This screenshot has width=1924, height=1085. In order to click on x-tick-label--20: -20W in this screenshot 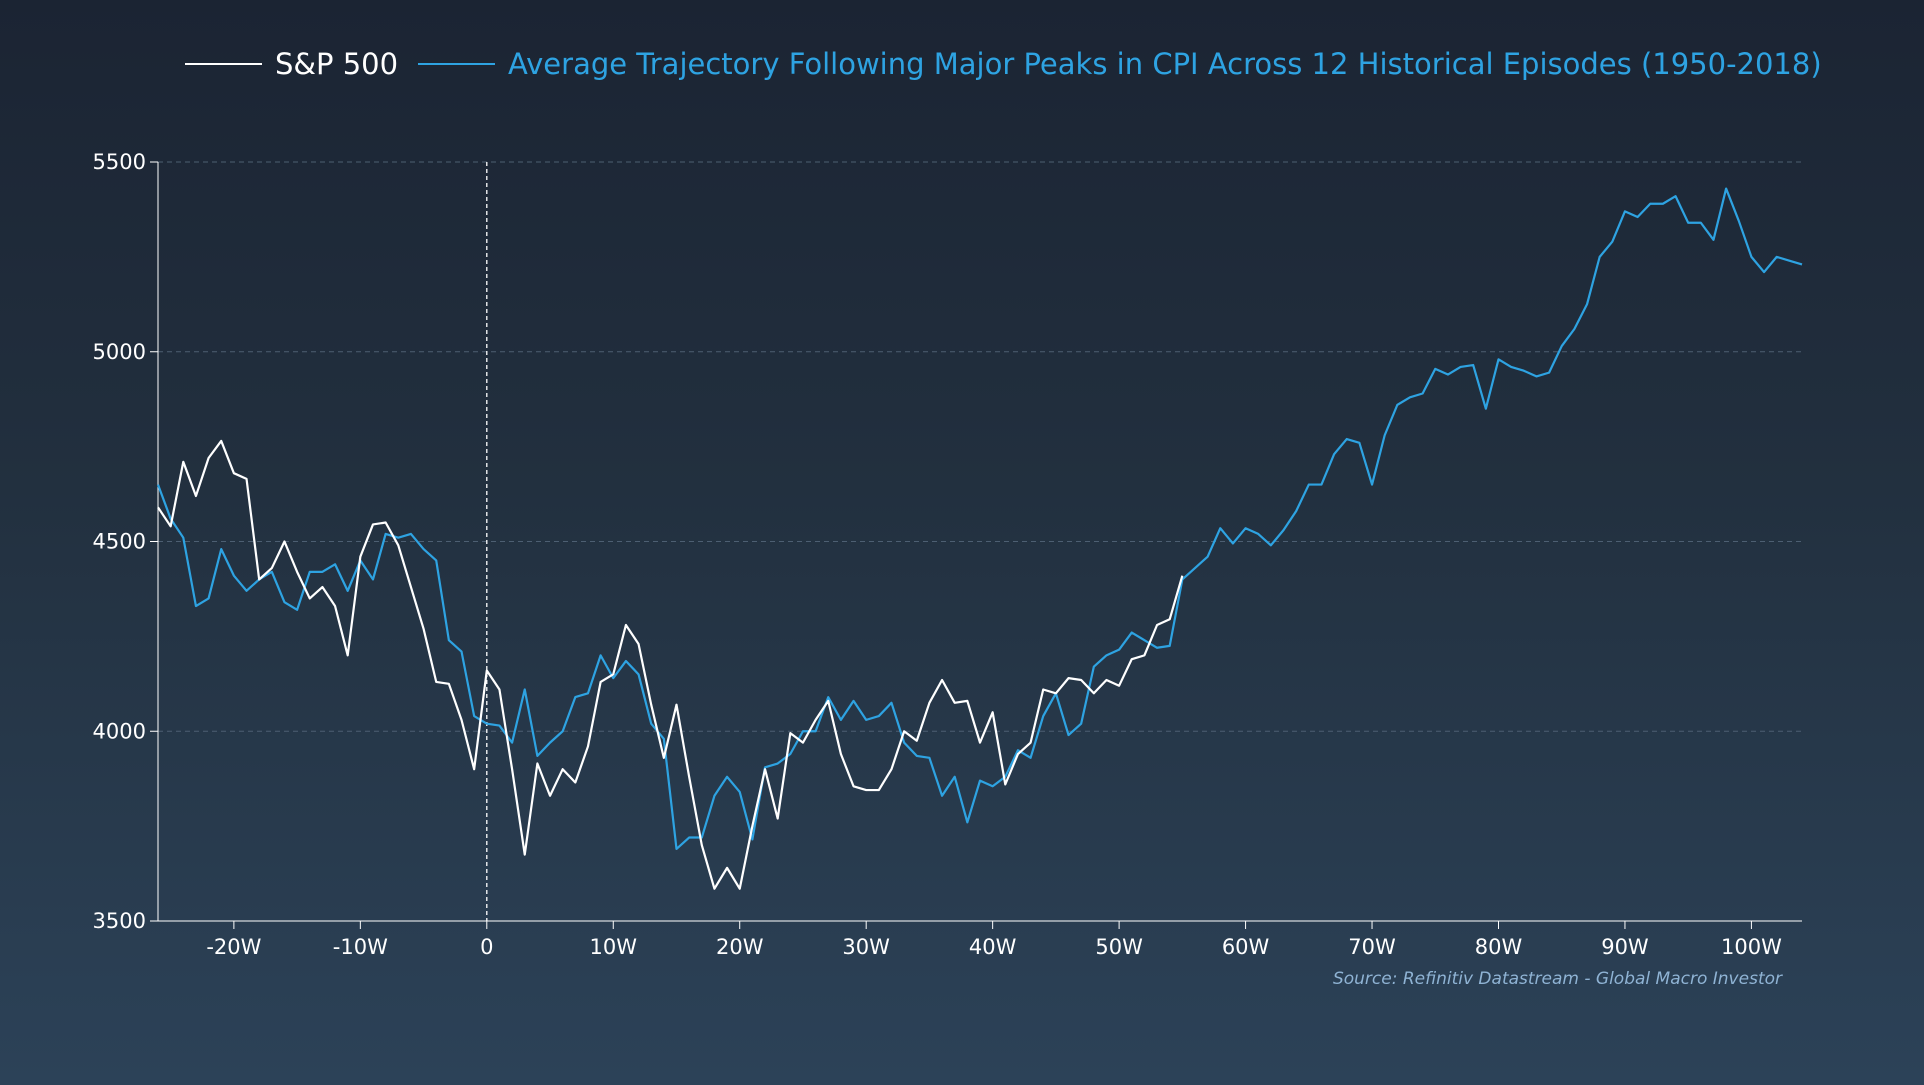, I will do `click(233, 947)`.